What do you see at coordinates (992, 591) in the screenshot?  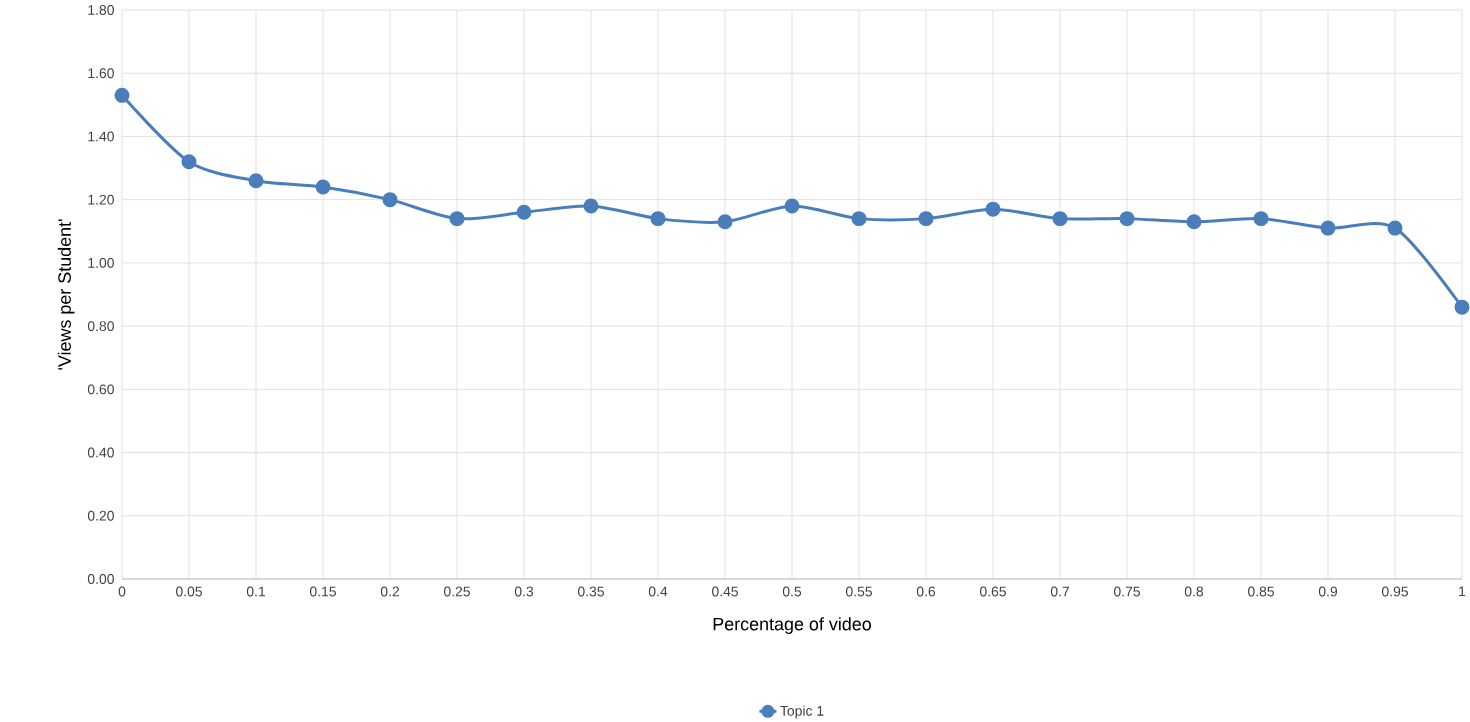 I see `x-tick-label: 0.65` at bounding box center [992, 591].